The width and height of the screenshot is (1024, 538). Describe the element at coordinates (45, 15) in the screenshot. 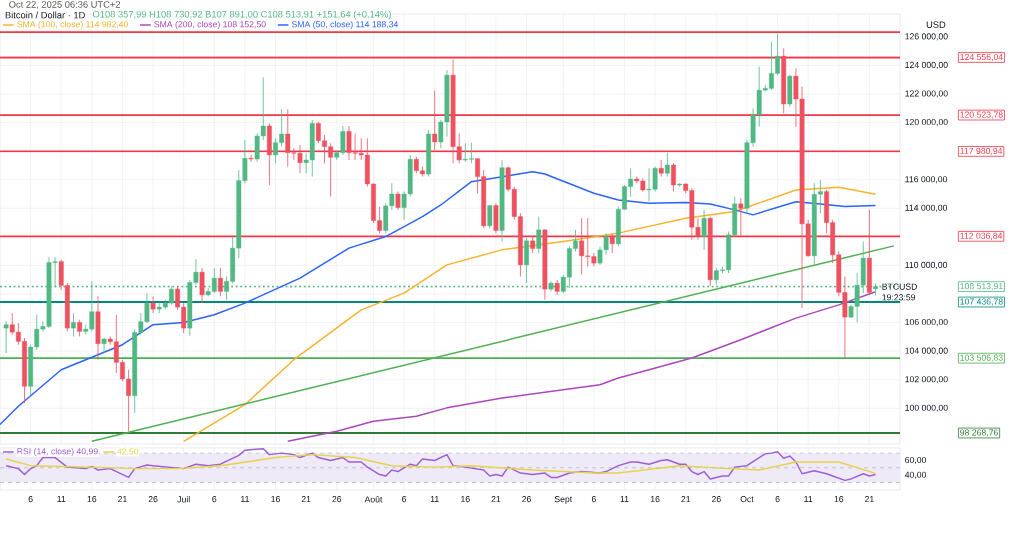

I see `chart-title: Bitcoin / Dollar · 1D` at that location.